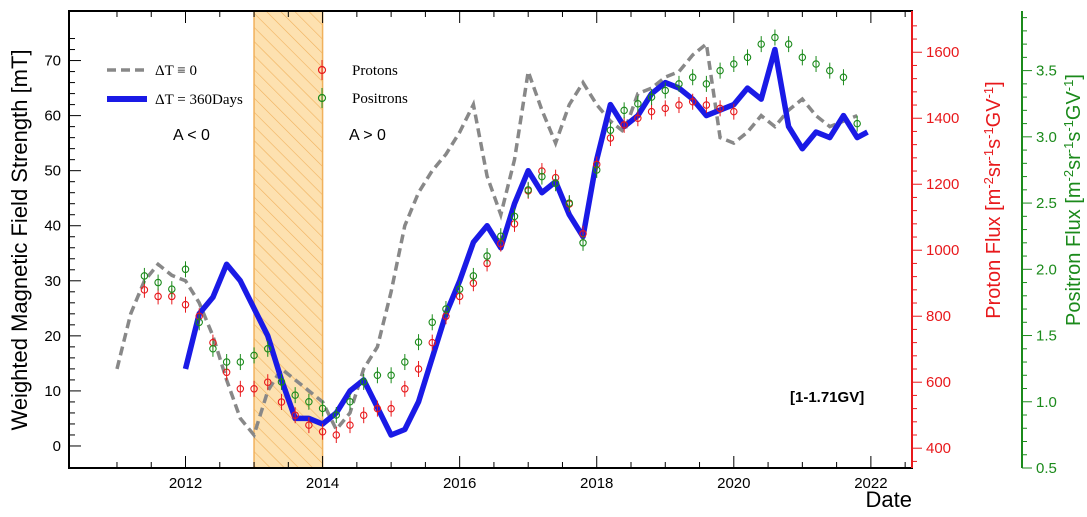 This screenshot has width=1087, height=517. I want to click on y-positron-tick-label: 1.5, so click(1046, 336).